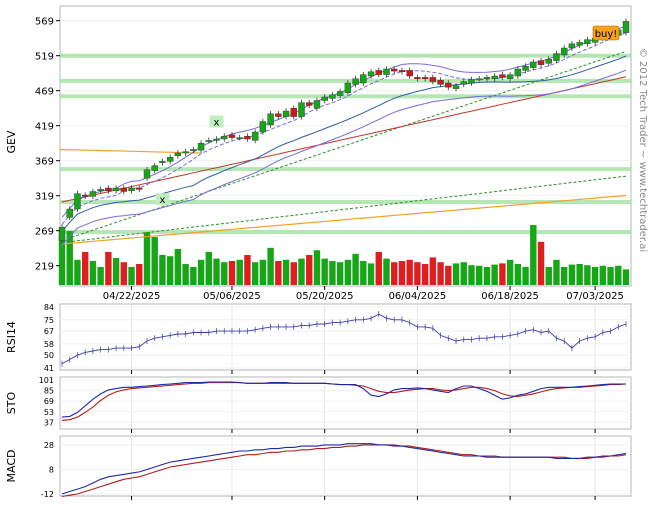 The image size is (657, 514). What do you see at coordinates (44, 162) in the screenshot?
I see `price-tick-label: 369` at bounding box center [44, 162].